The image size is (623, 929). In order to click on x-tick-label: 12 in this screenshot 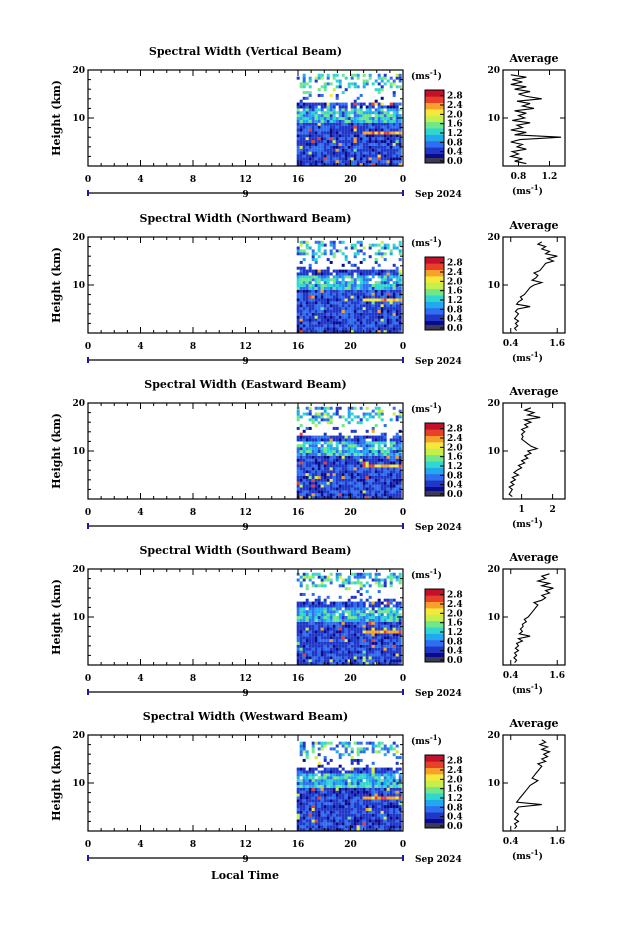, I will do `click(245, 845)`.